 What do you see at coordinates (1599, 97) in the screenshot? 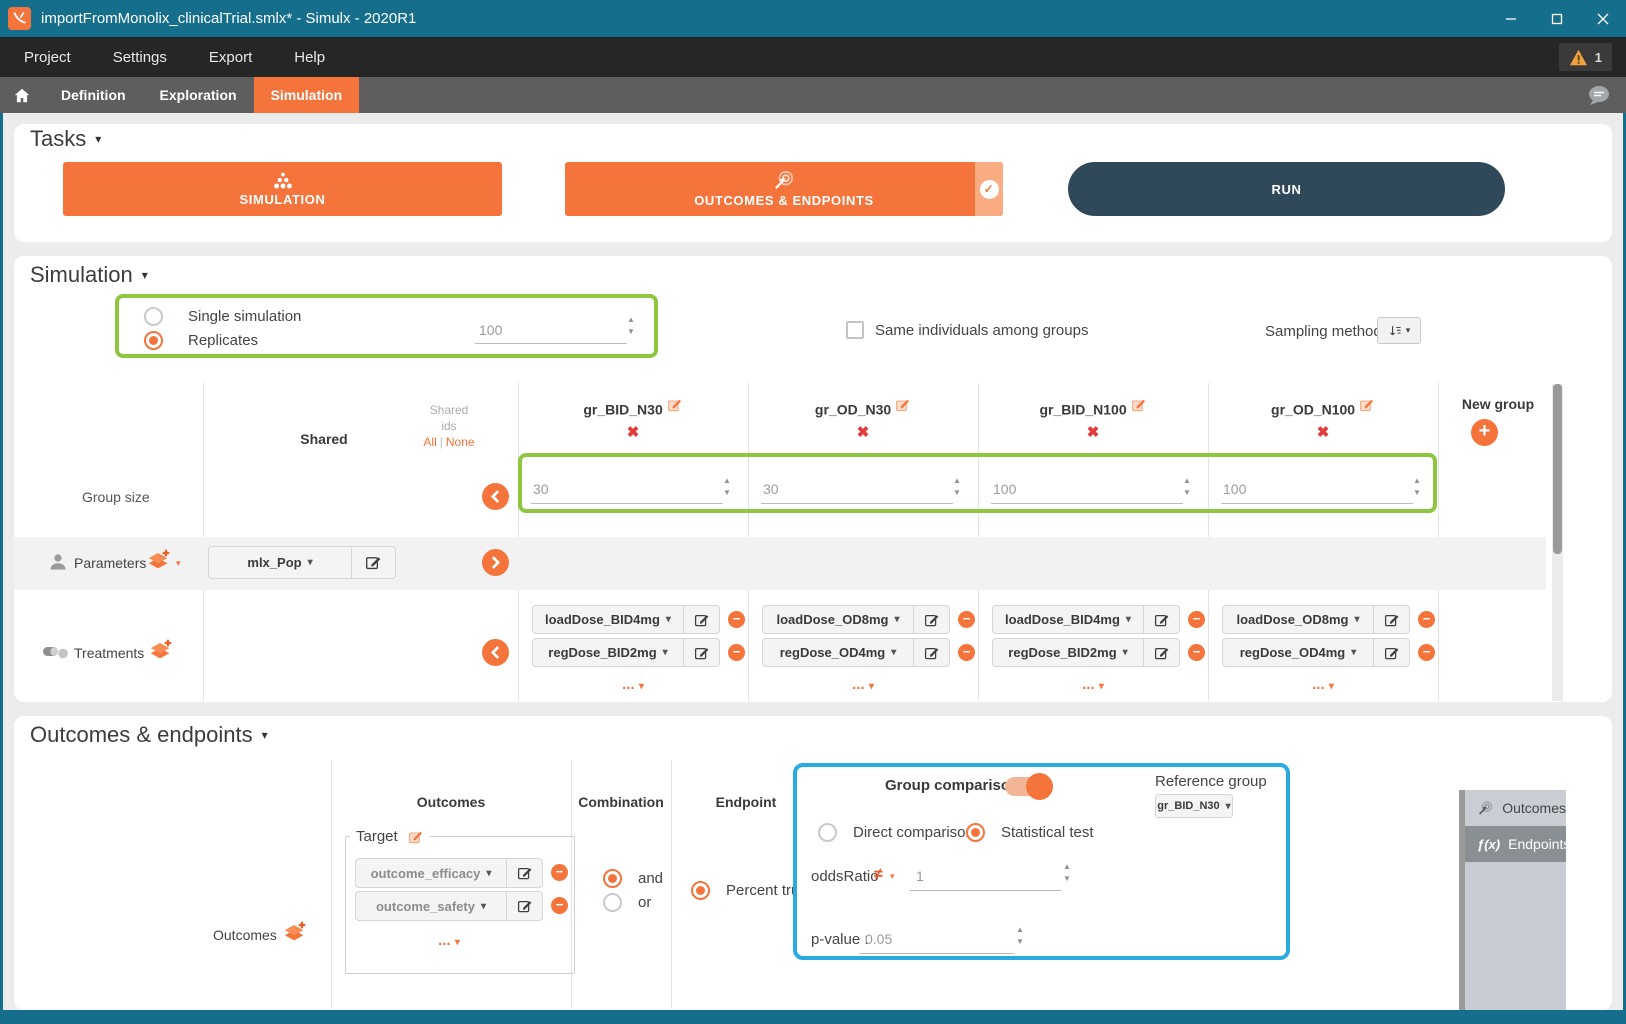
I see `feedback-bubble-icon` at bounding box center [1599, 97].